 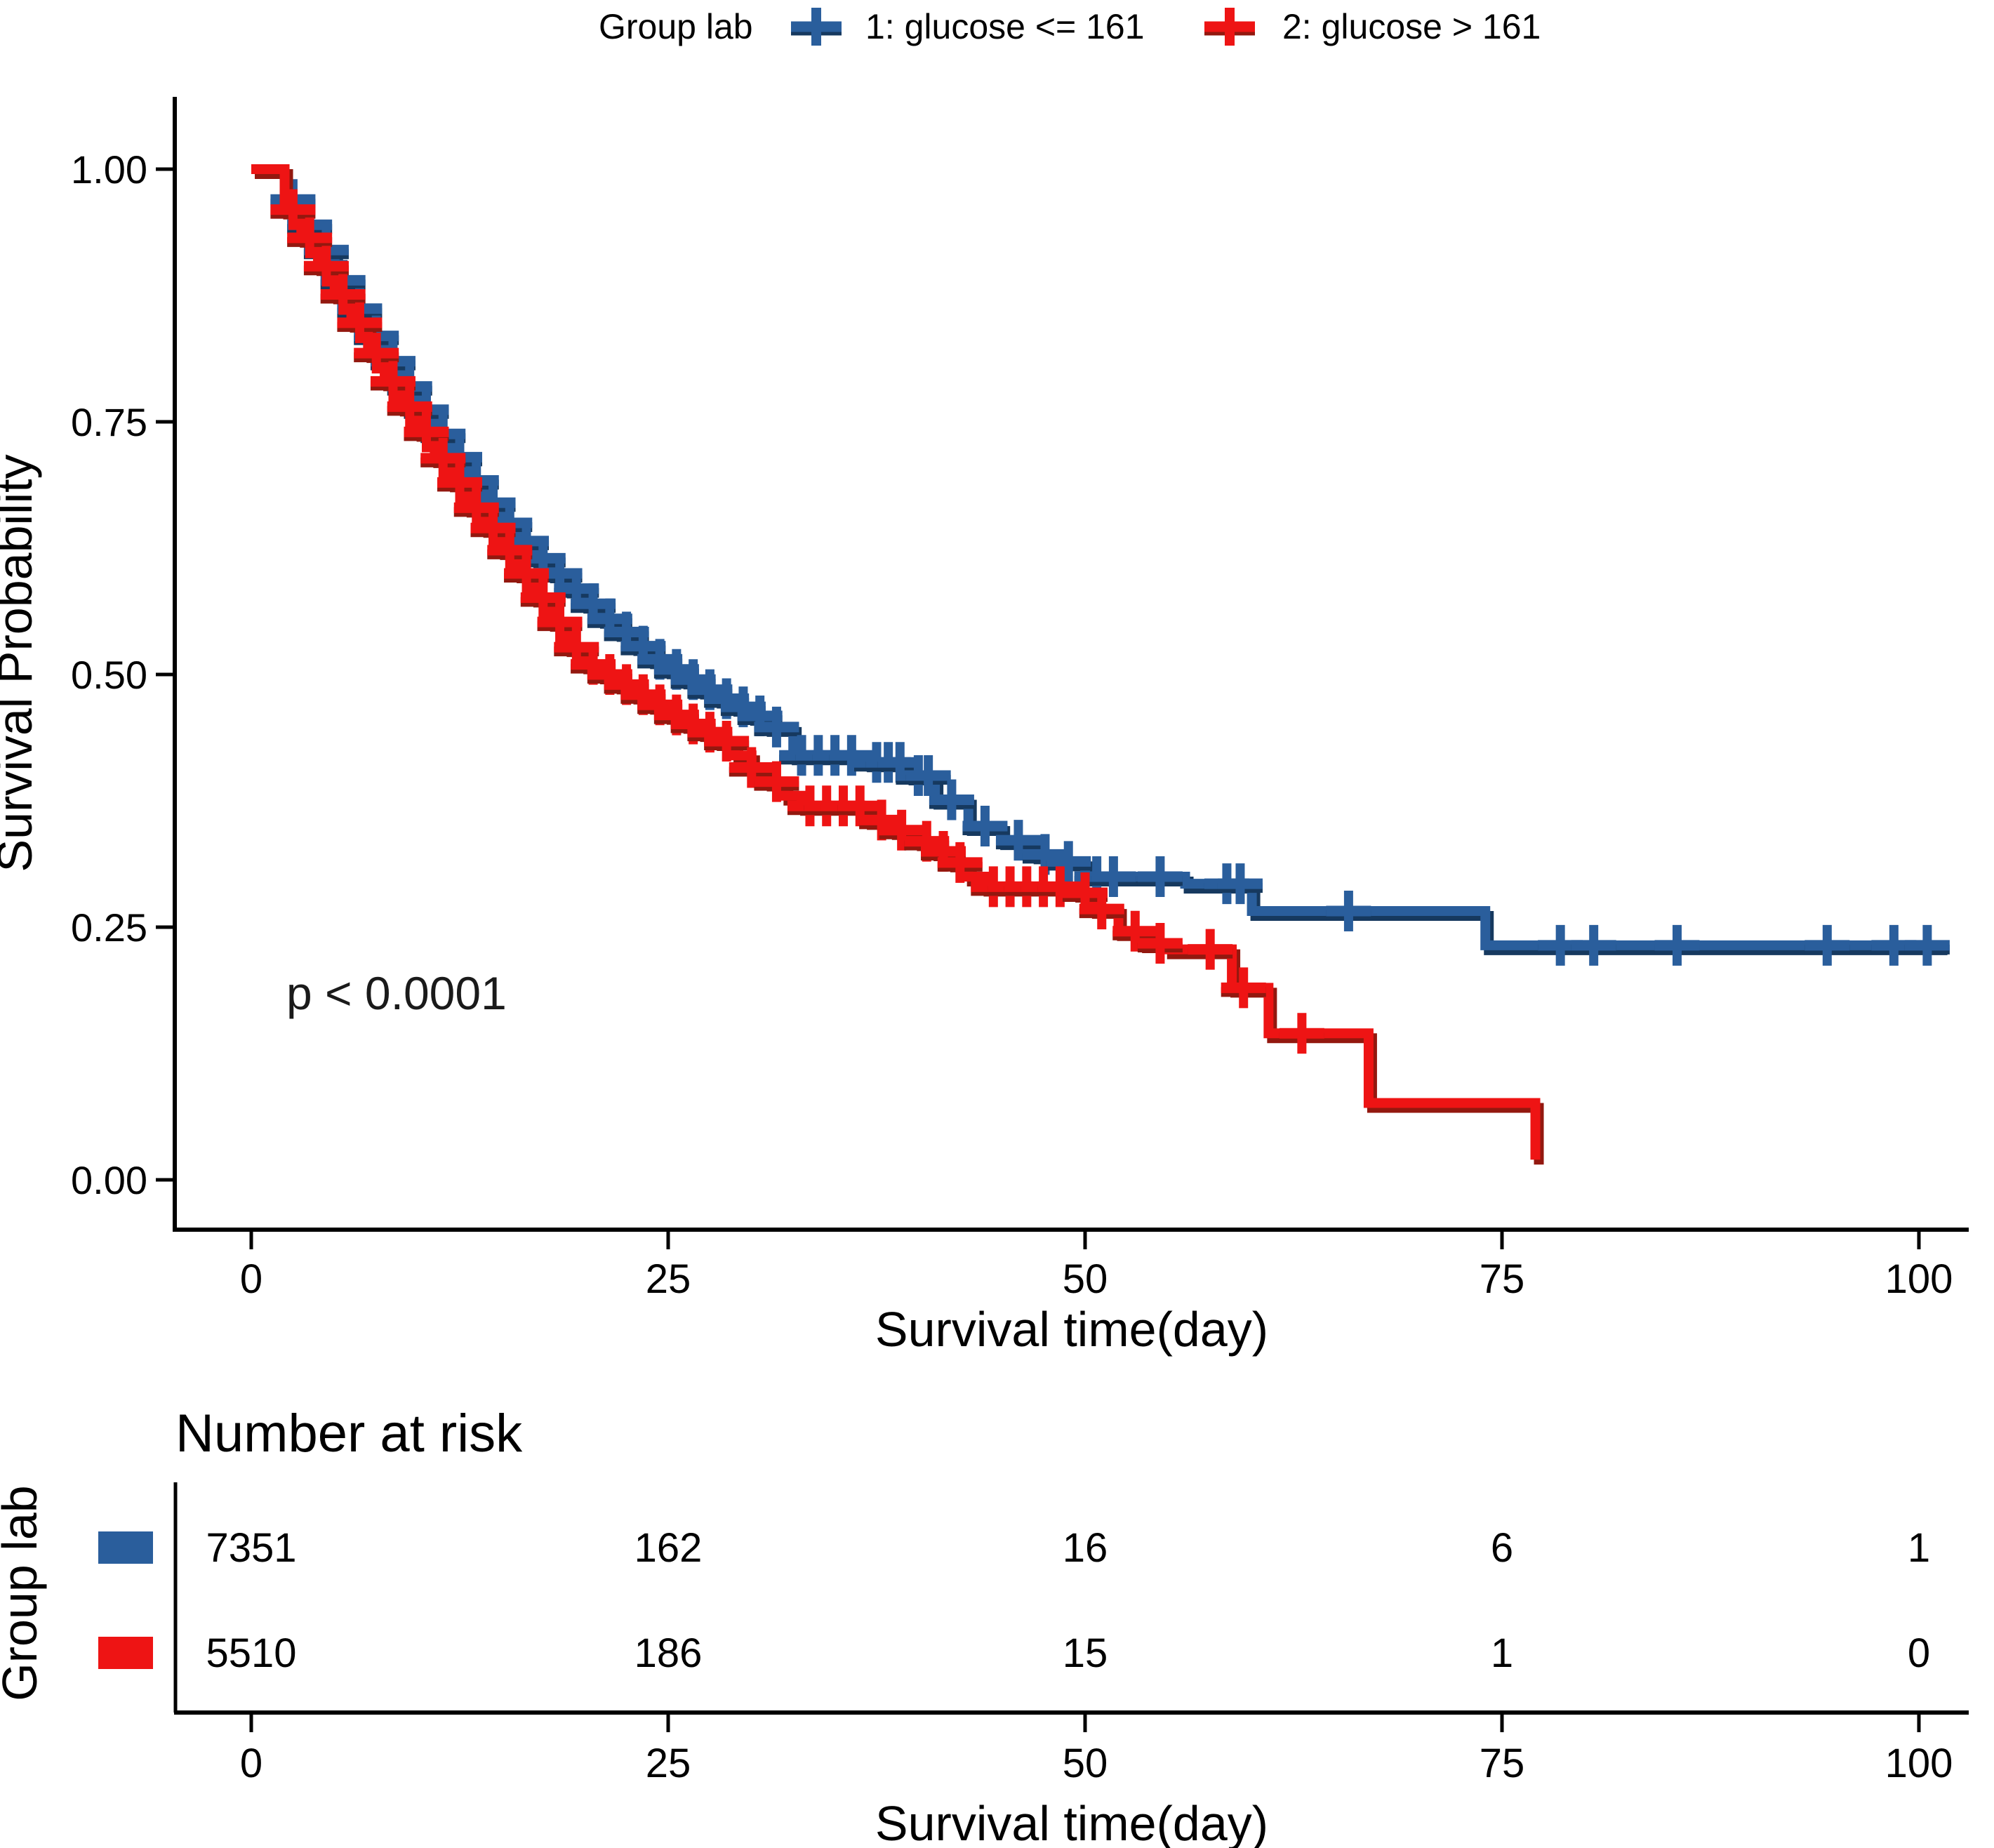 What do you see at coordinates (349, 1433) in the screenshot?
I see `risk-table-title: Number at risk` at bounding box center [349, 1433].